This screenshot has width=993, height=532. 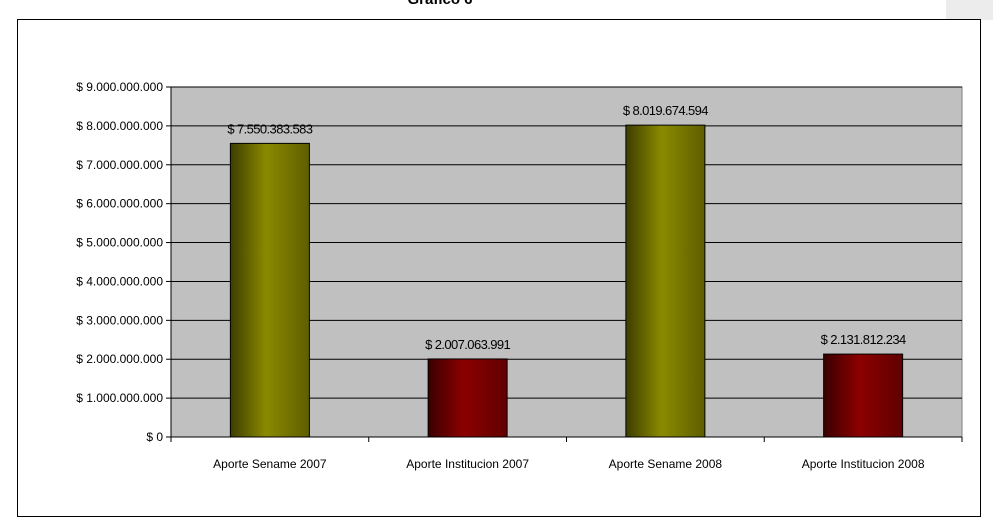 I want to click on category-label: Aporte Sename 2007, so click(x=270, y=464).